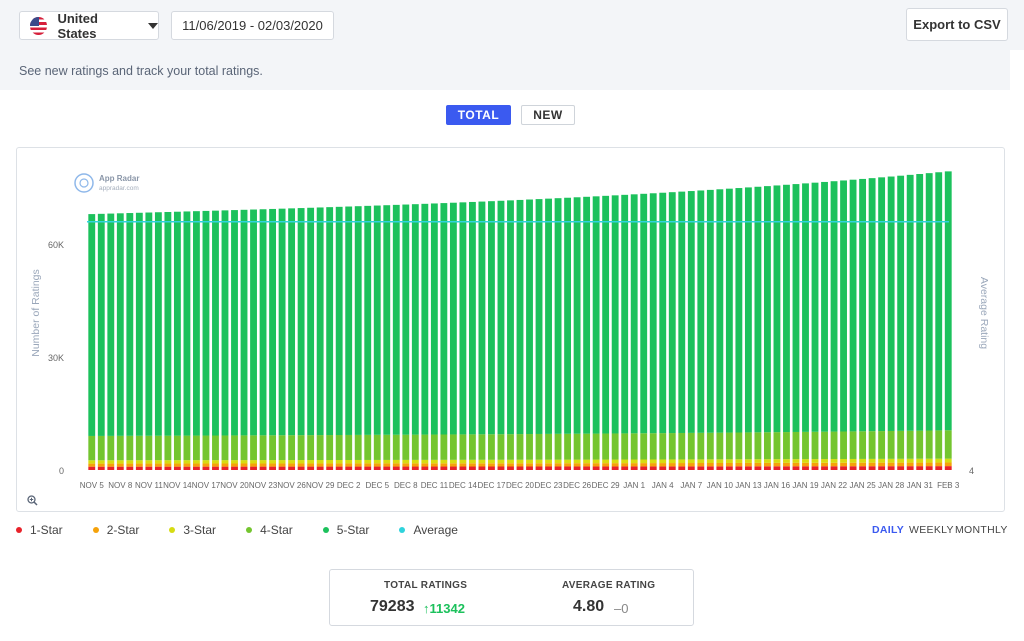 Image resolution: width=1024 pixels, height=641 pixels. I want to click on period-weekly: WEEKLY, so click(931, 530).